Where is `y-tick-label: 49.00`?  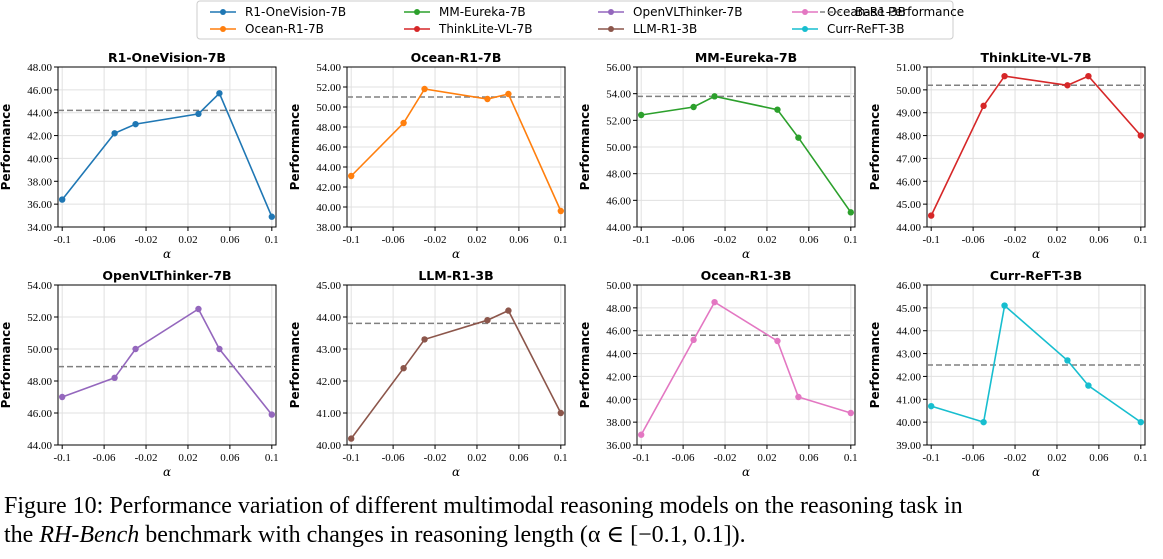 y-tick-label: 49.00 is located at coordinates (908, 114).